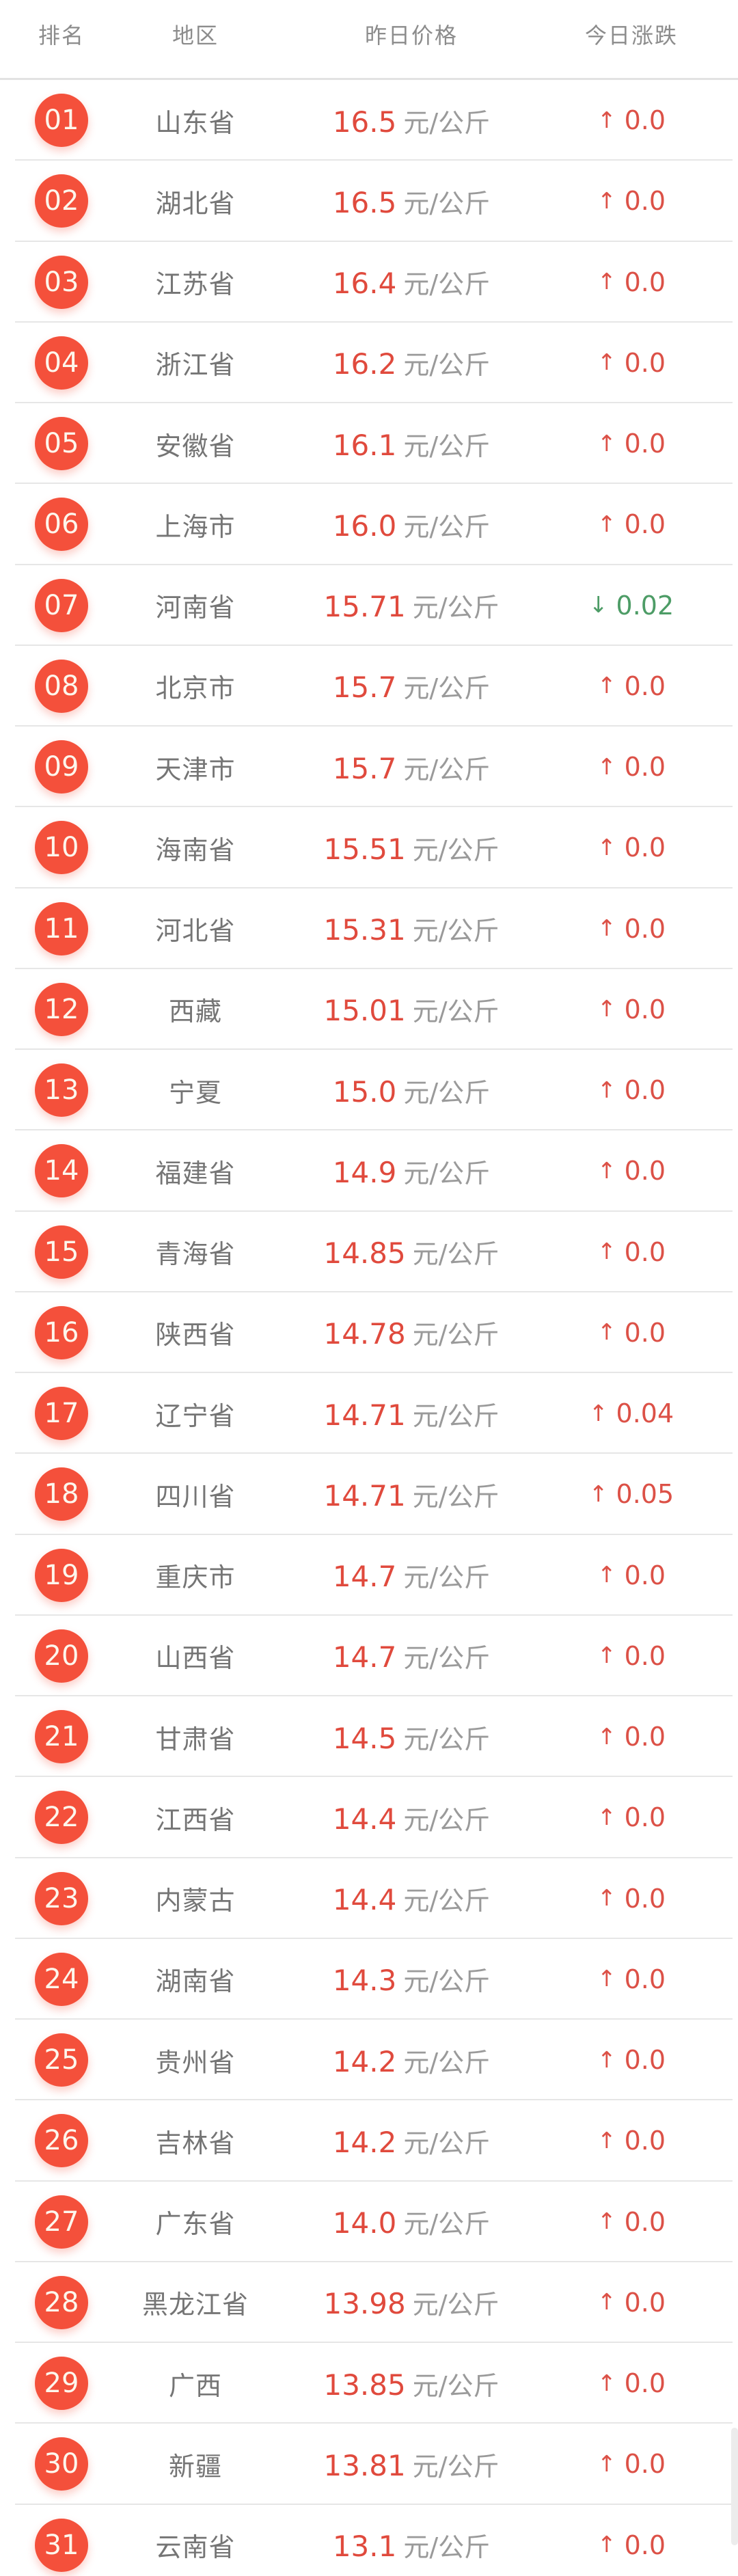  I want to click on price-cell: 16.1 元/公斤, so click(411, 444).